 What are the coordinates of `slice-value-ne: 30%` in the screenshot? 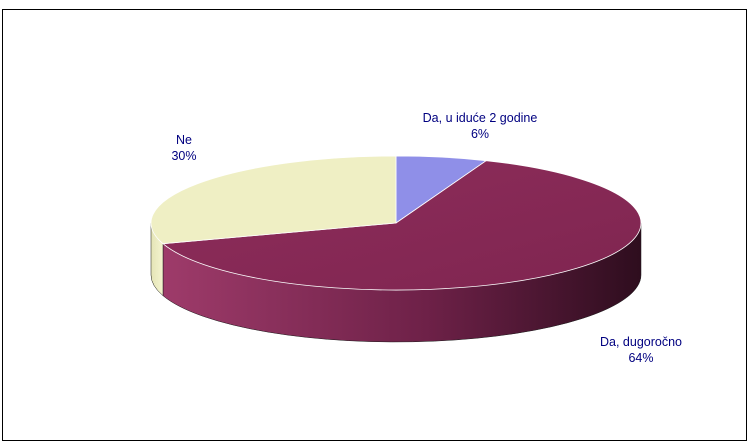 It's located at (183, 156).